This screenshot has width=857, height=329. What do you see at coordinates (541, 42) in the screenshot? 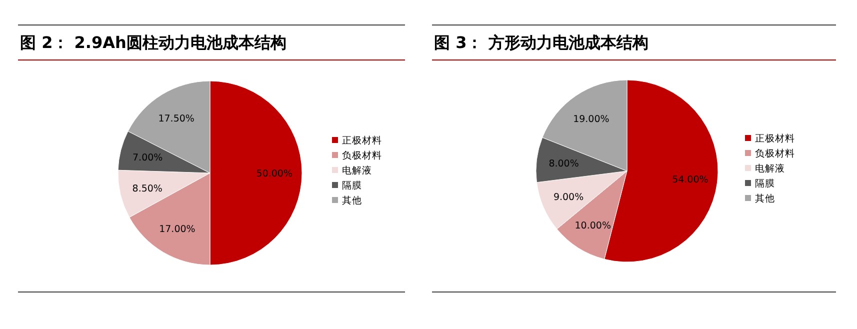
I see `chart-title: 图 3： 方形动力电池成本结构` at bounding box center [541, 42].